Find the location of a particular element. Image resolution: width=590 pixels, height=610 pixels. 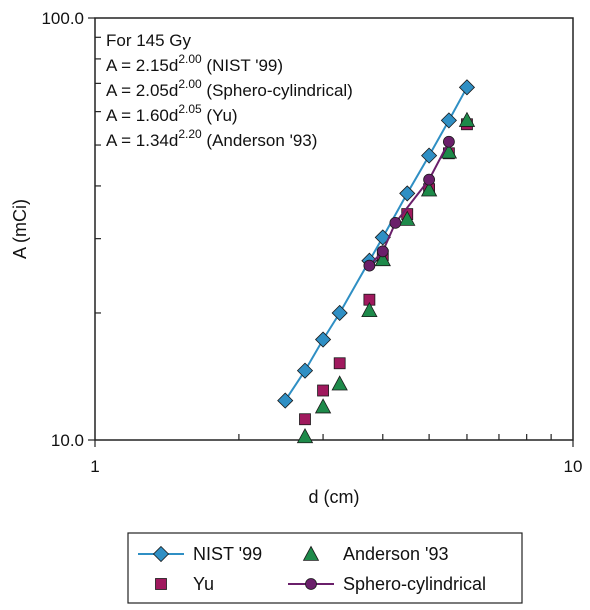

series-circle is located at coordinates (409, 203).